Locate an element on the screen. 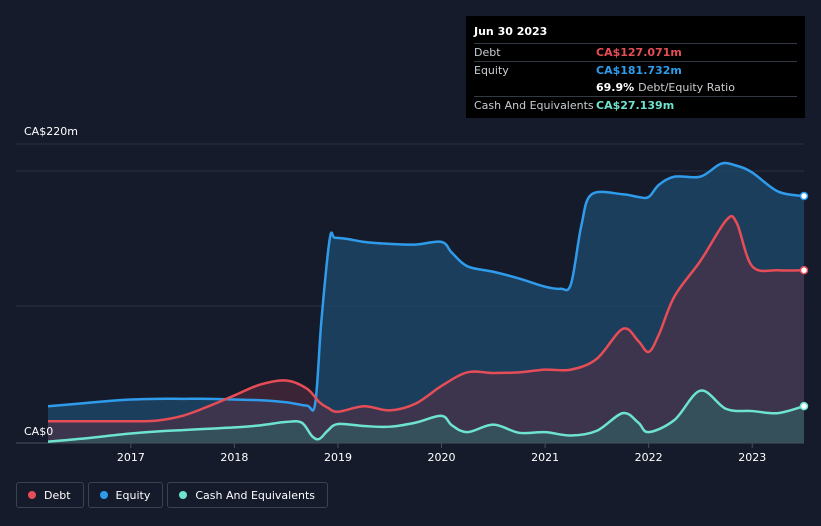  tooltip-ratio-label: Debt/Equity Ratio is located at coordinates (686, 87).